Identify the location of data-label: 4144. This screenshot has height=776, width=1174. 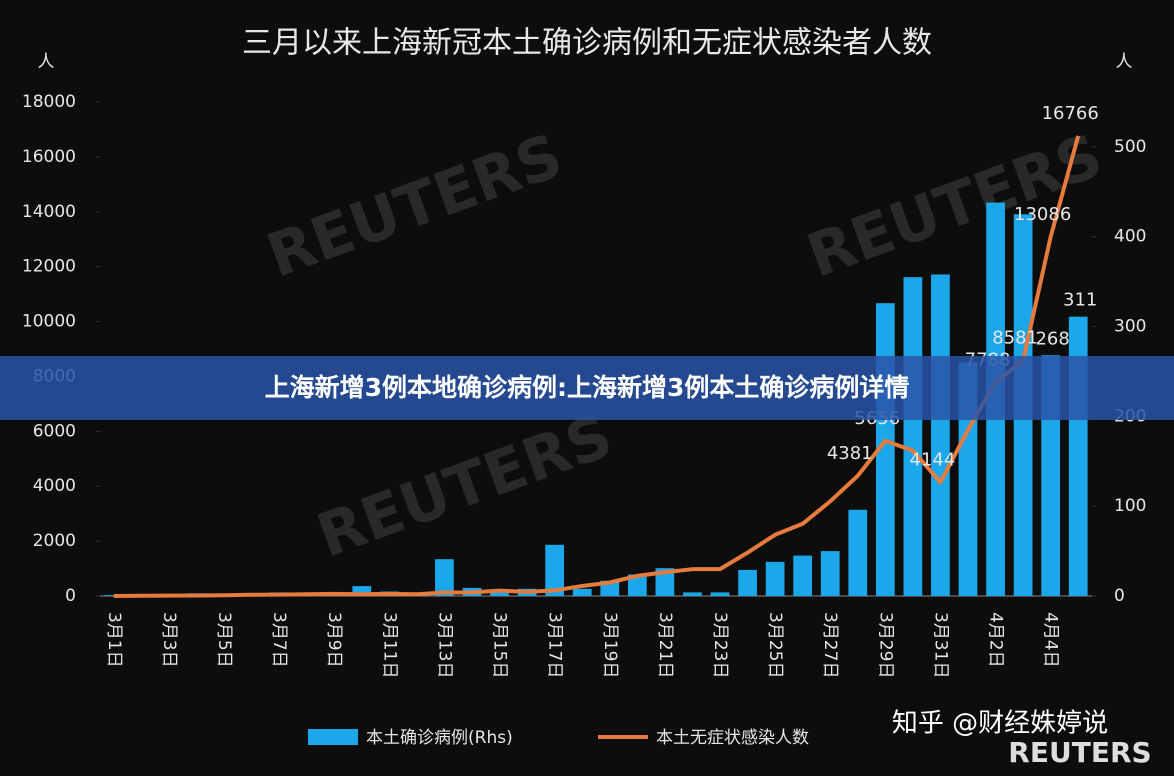
(933, 459).